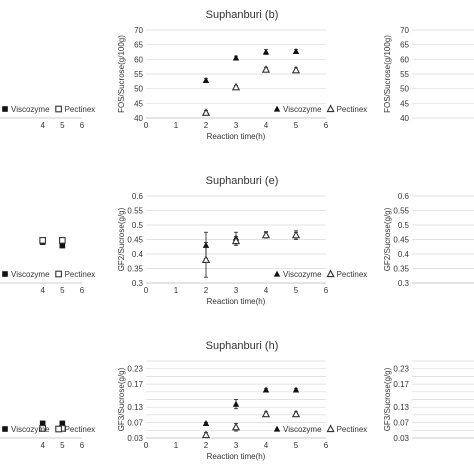  I want to click on y-tick-label: 70, so click(138, 30).